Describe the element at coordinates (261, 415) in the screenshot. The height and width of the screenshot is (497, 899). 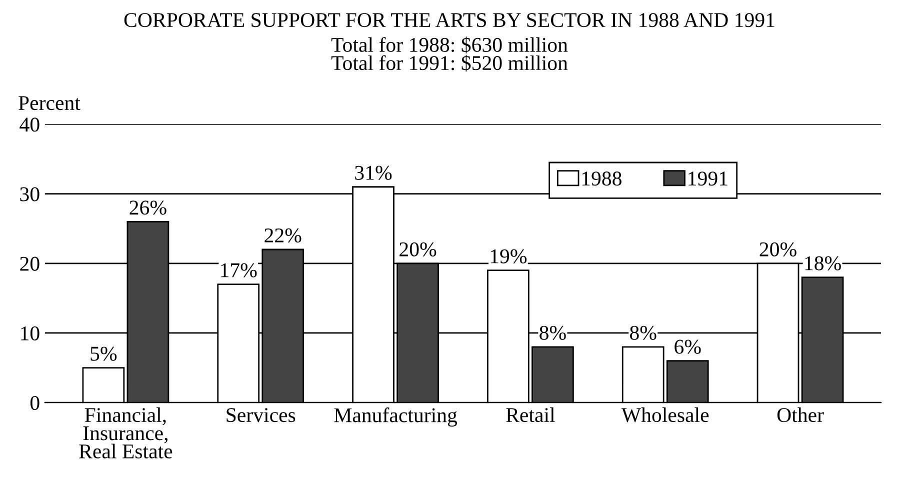
I see `x-tick-label: Services` at that location.